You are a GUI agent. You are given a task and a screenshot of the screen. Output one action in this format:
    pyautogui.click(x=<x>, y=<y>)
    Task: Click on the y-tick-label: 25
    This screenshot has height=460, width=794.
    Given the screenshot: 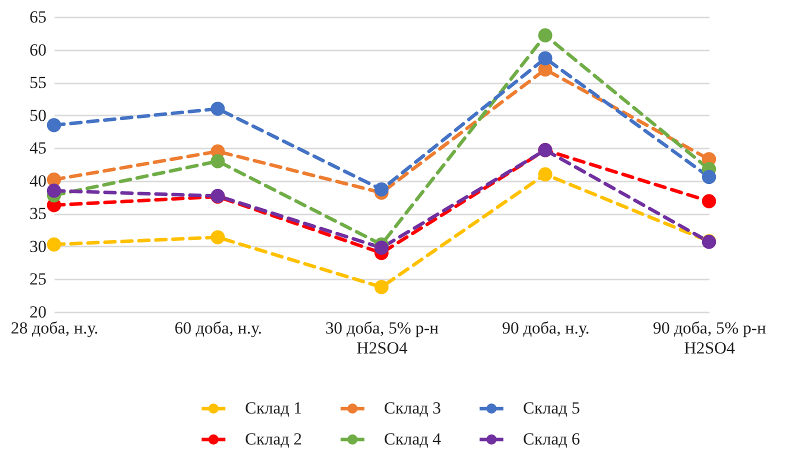 What is the action you would take?
    pyautogui.click(x=38, y=279)
    